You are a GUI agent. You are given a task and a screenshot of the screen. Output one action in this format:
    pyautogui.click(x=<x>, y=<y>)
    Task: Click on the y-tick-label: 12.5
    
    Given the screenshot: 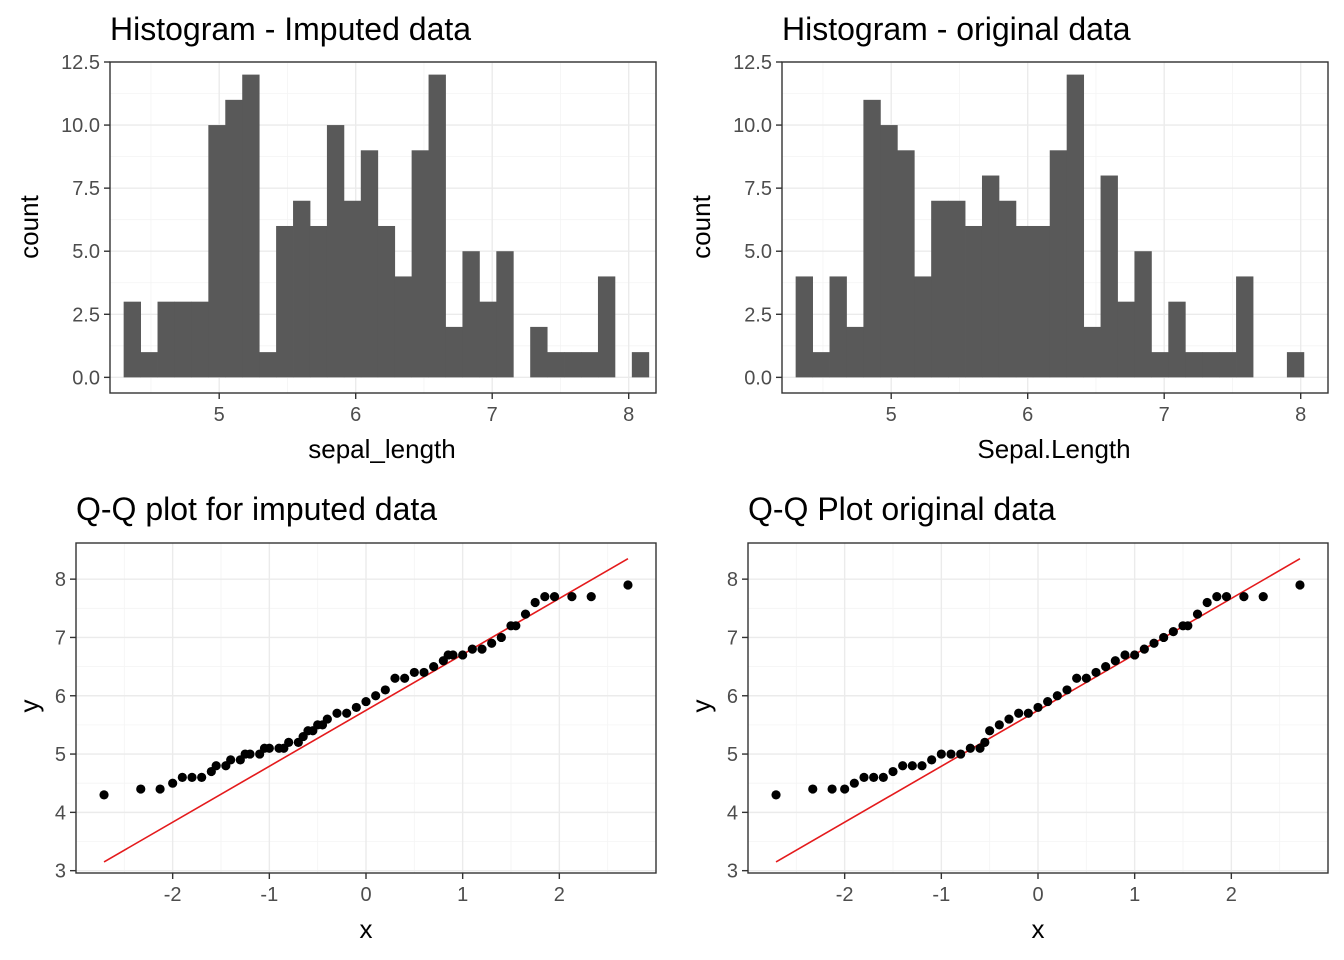 What is the action you would take?
    pyautogui.click(x=80, y=63)
    